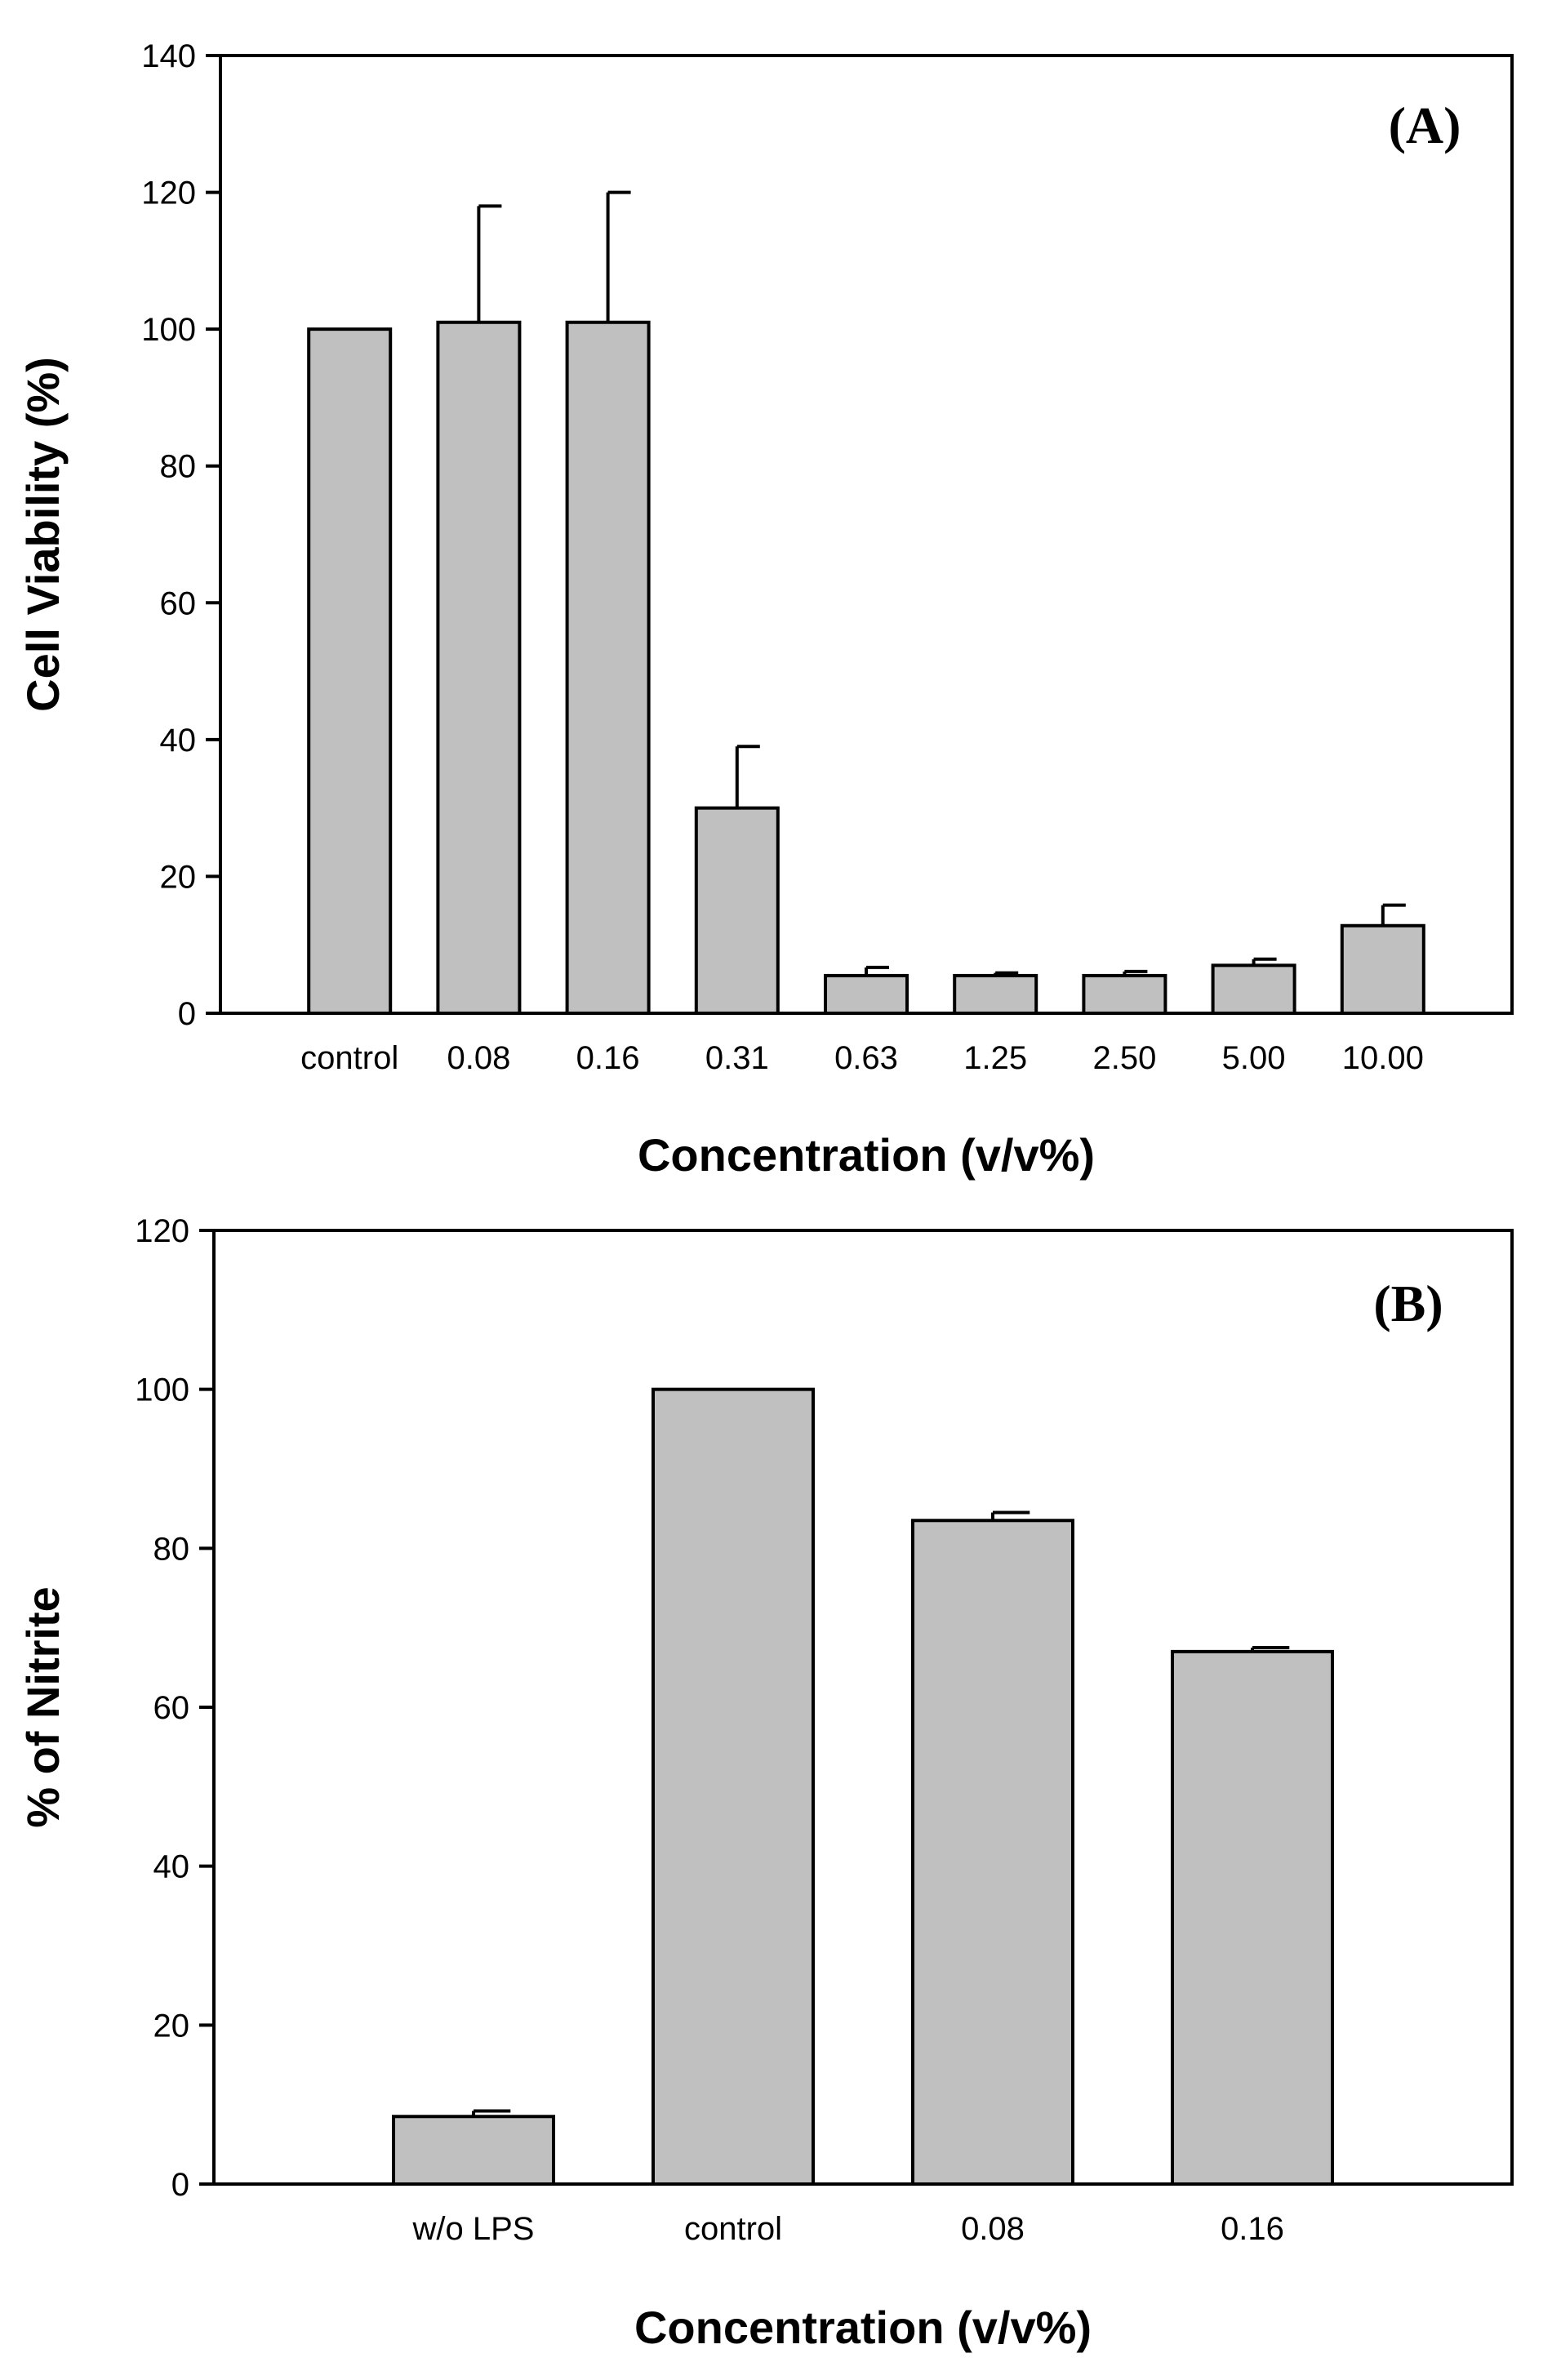 Image resolution: width=1561 pixels, height=2380 pixels. Describe the element at coordinates (1254, 1058) in the screenshot. I see `panel-a-x-tick-label: 5.00` at that location.